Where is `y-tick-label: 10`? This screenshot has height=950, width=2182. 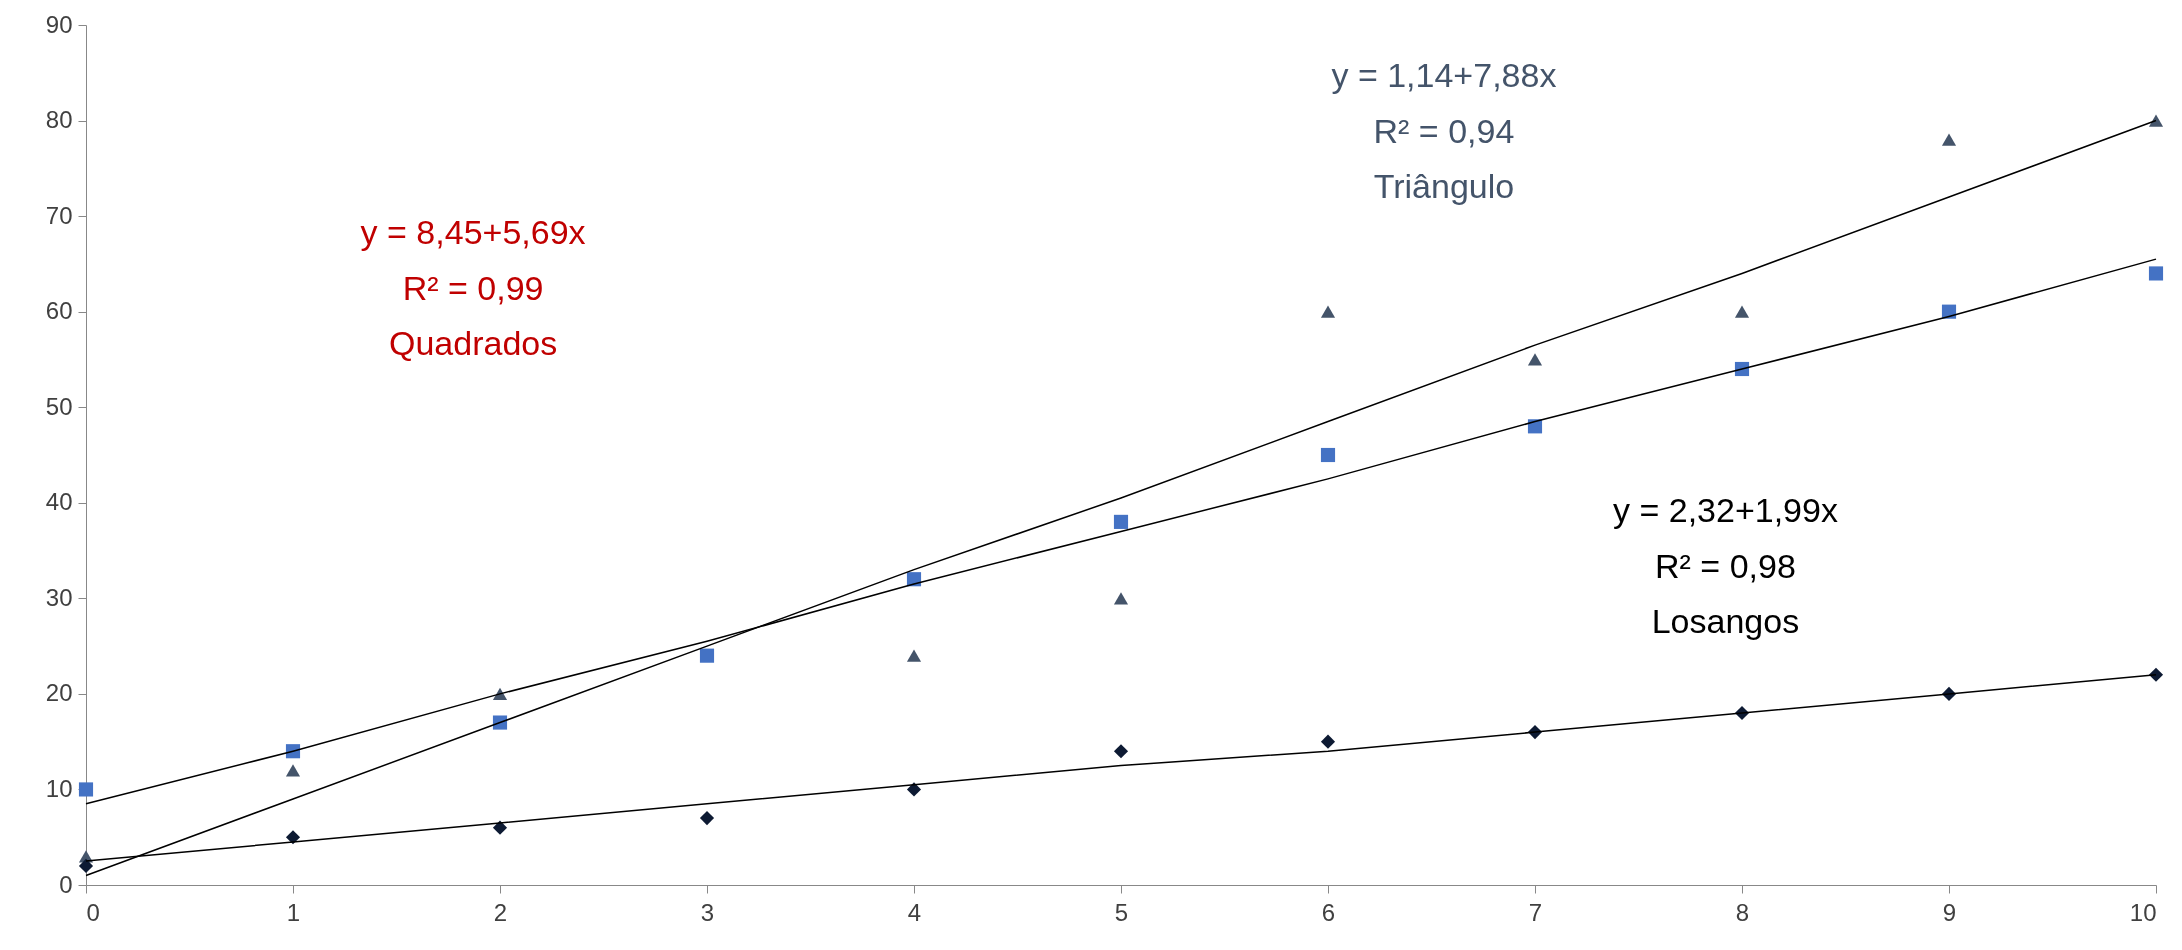
y-tick-label: 10 is located at coordinates (59, 788).